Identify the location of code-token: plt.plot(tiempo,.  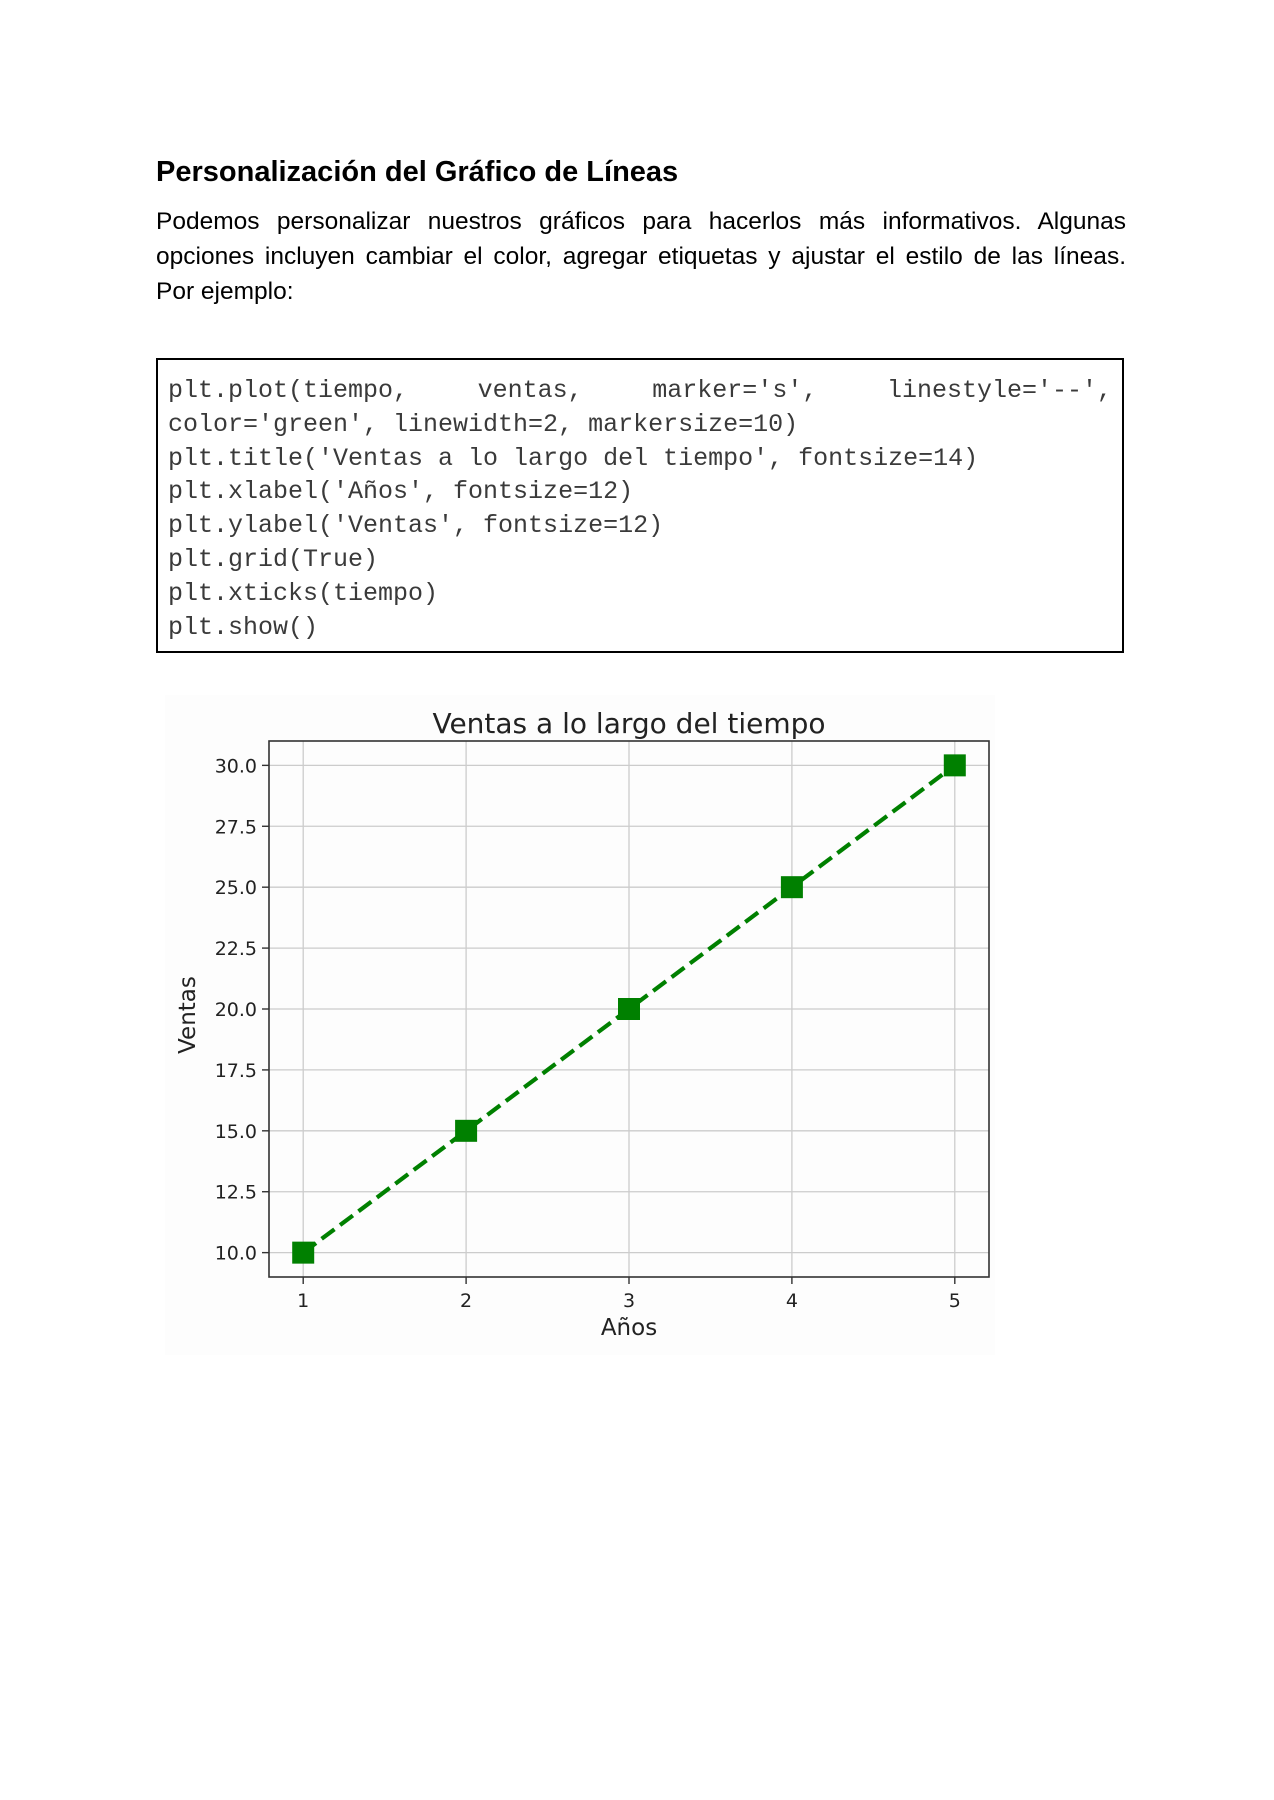
(288, 390).